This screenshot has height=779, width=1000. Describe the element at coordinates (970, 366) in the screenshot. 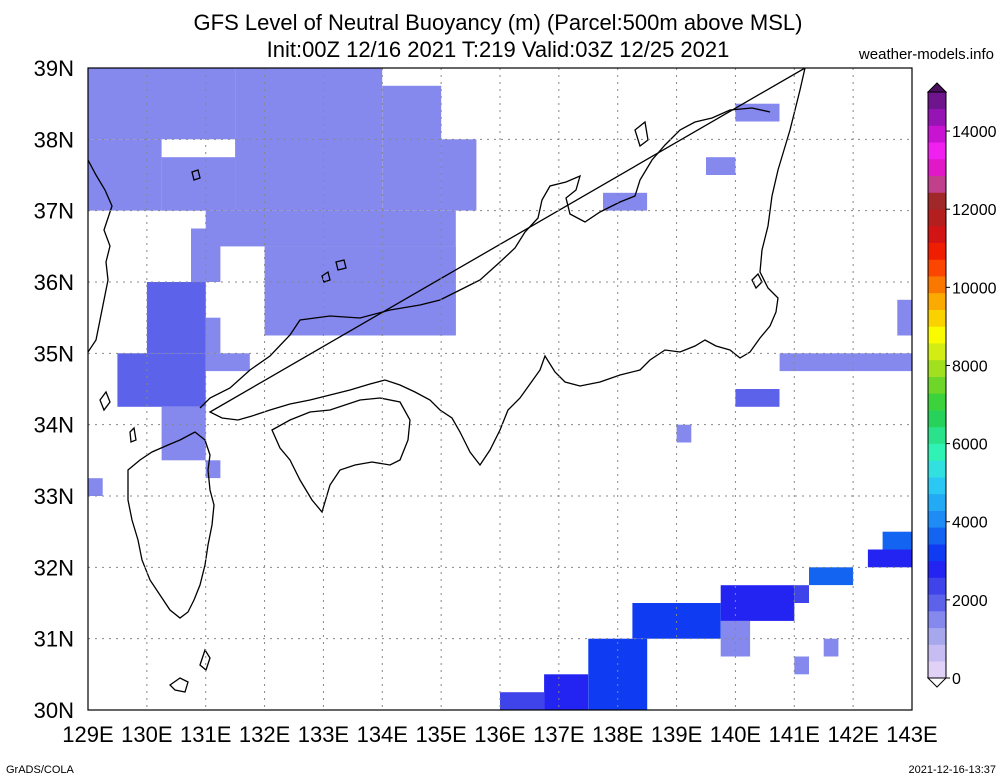

I see `colorbar-label-4: 8000` at that location.